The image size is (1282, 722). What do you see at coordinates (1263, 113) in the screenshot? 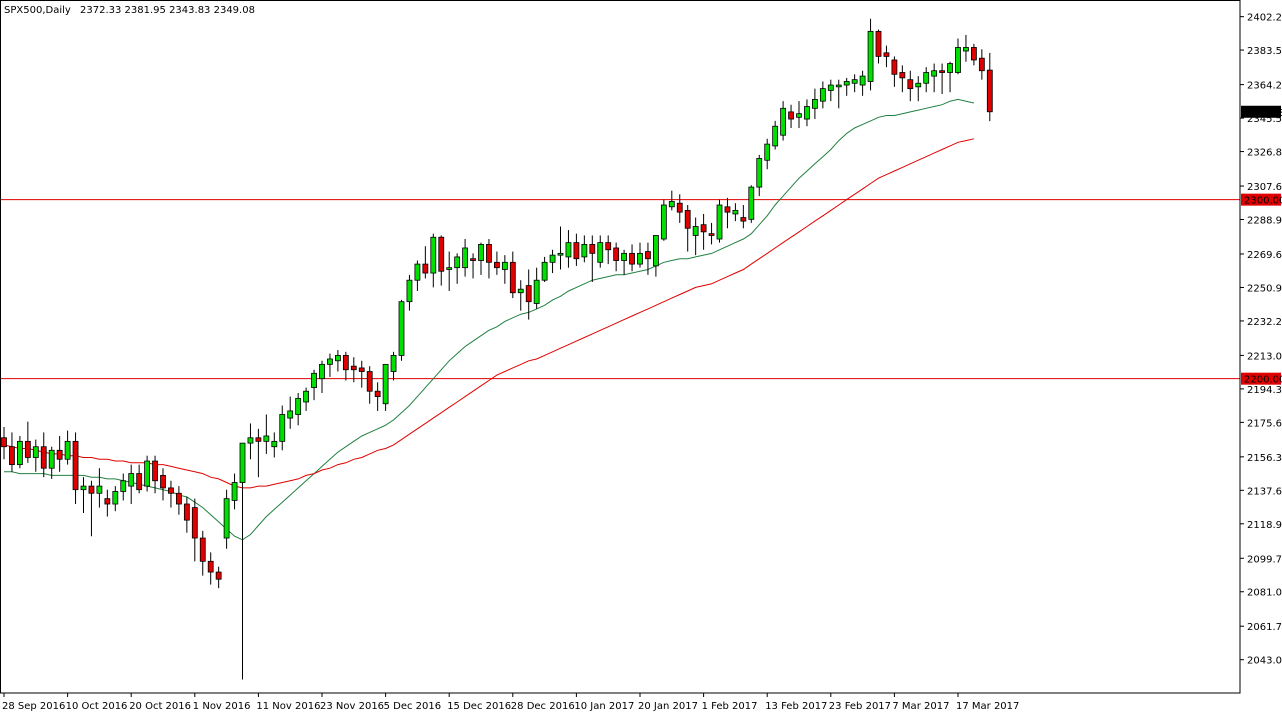
I see `last-price-label: 2349.08` at bounding box center [1263, 113].